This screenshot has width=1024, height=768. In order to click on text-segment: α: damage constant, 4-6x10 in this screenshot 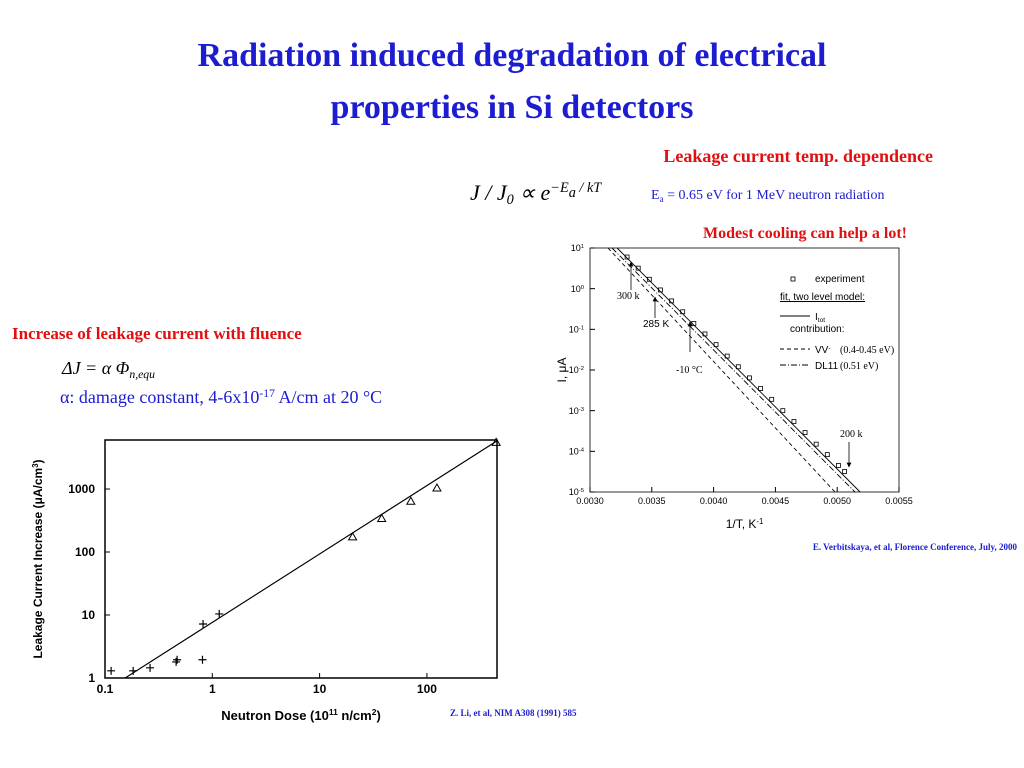, I will do `click(159, 397)`.